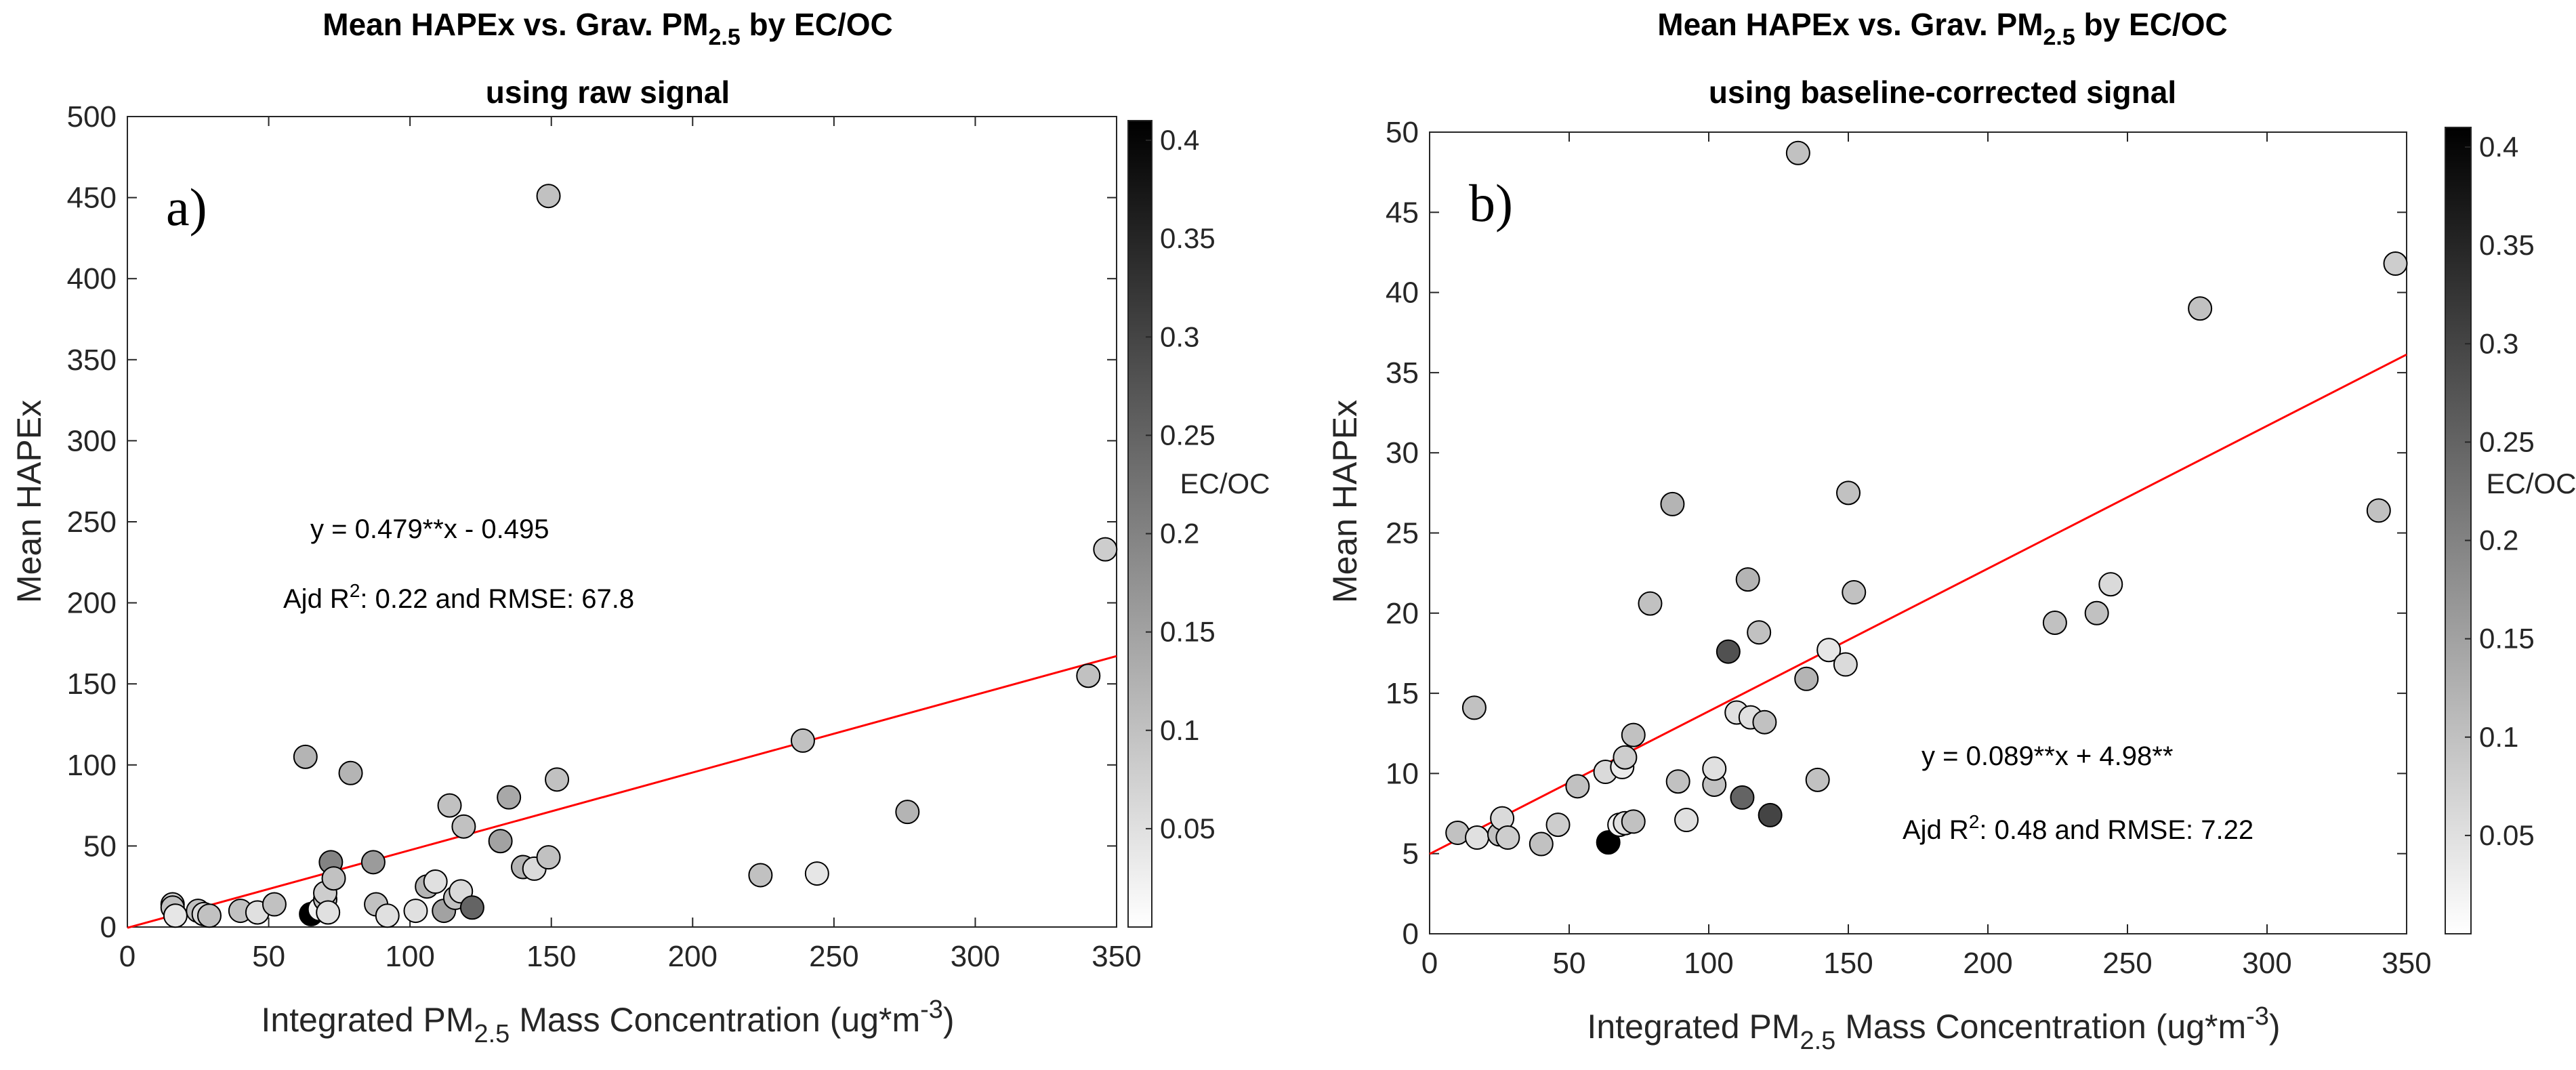 The height and width of the screenshot is (1070, 2576). What do you see at coordinates (1491, 202) in the screenshot?
I see `panel-letter: b)` at bounding box center [1491, 202].